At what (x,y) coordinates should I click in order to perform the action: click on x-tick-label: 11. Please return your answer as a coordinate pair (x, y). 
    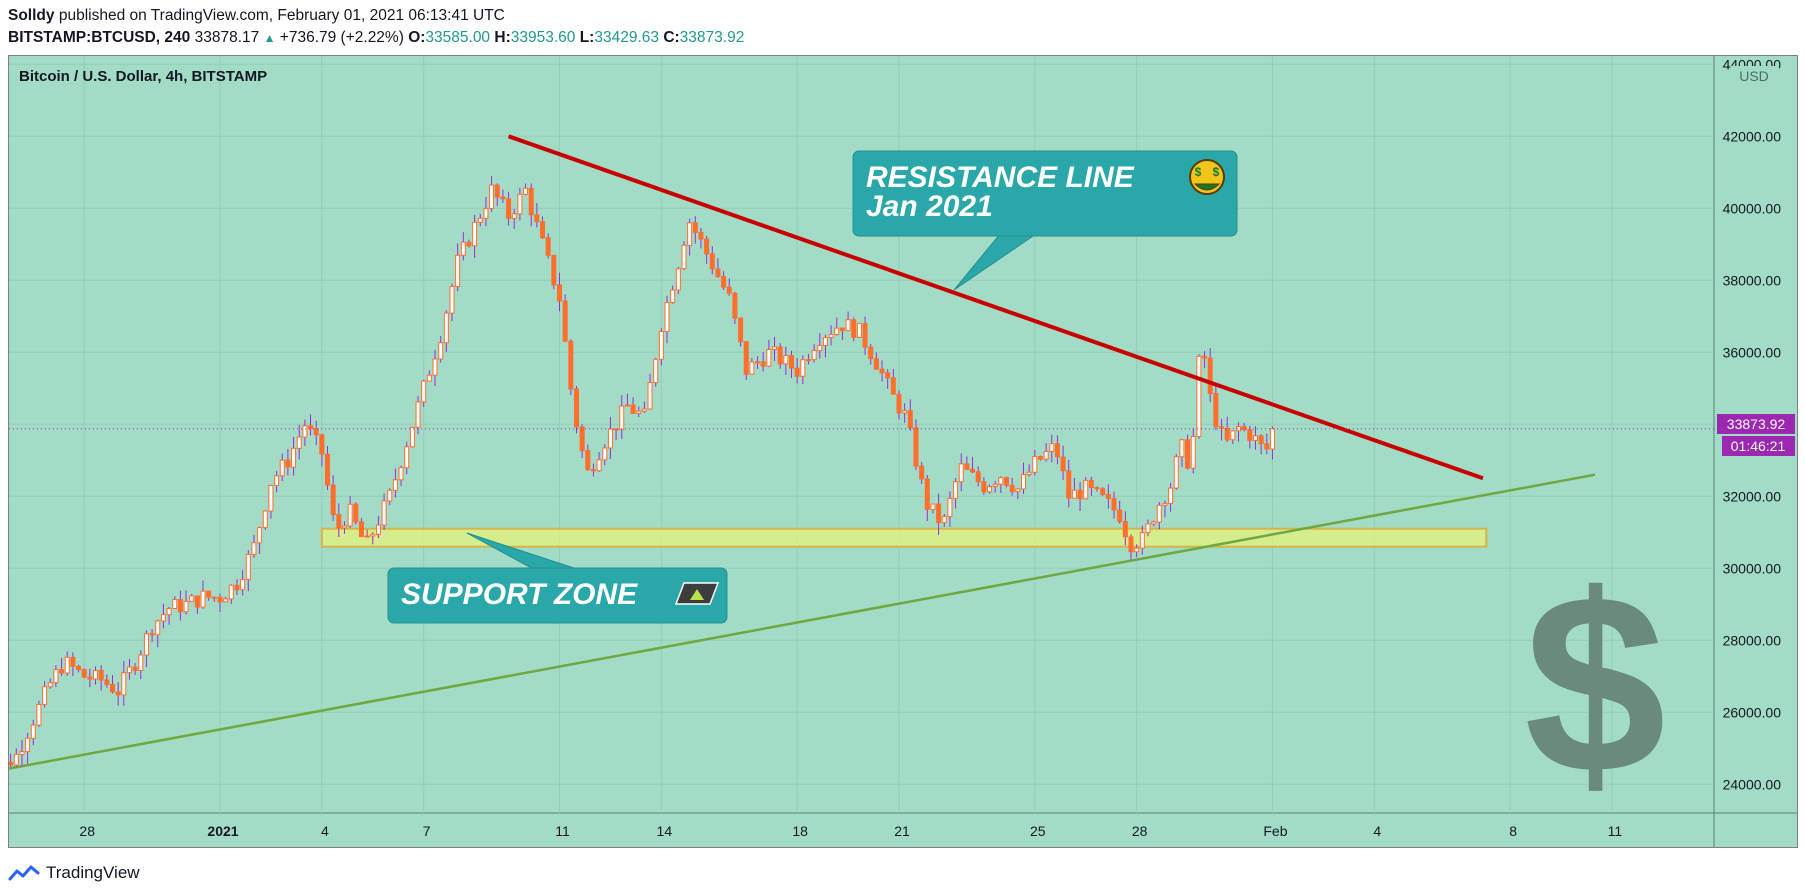
    Looking at the image, I should click on (1615, 831).